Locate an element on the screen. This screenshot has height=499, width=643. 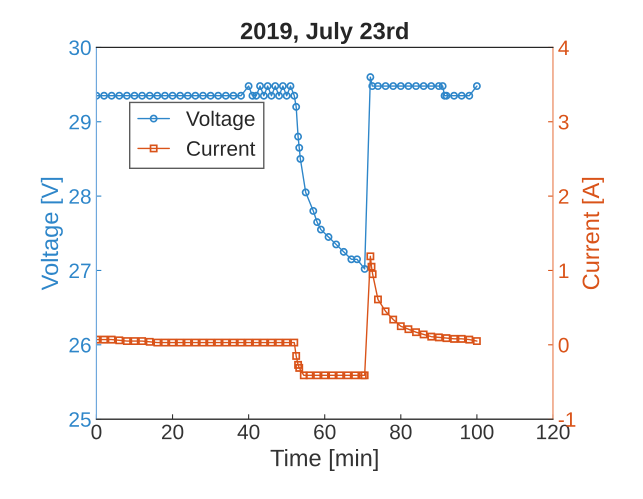
y-axis-title: Voltage [V] is located at coordinates (51, 234).